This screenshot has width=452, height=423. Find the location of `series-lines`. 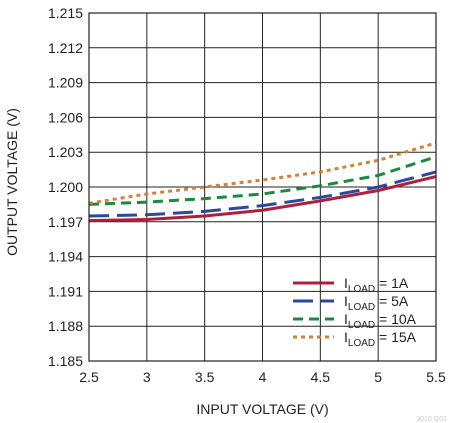

series-lines is located at coordinates (262, 182).